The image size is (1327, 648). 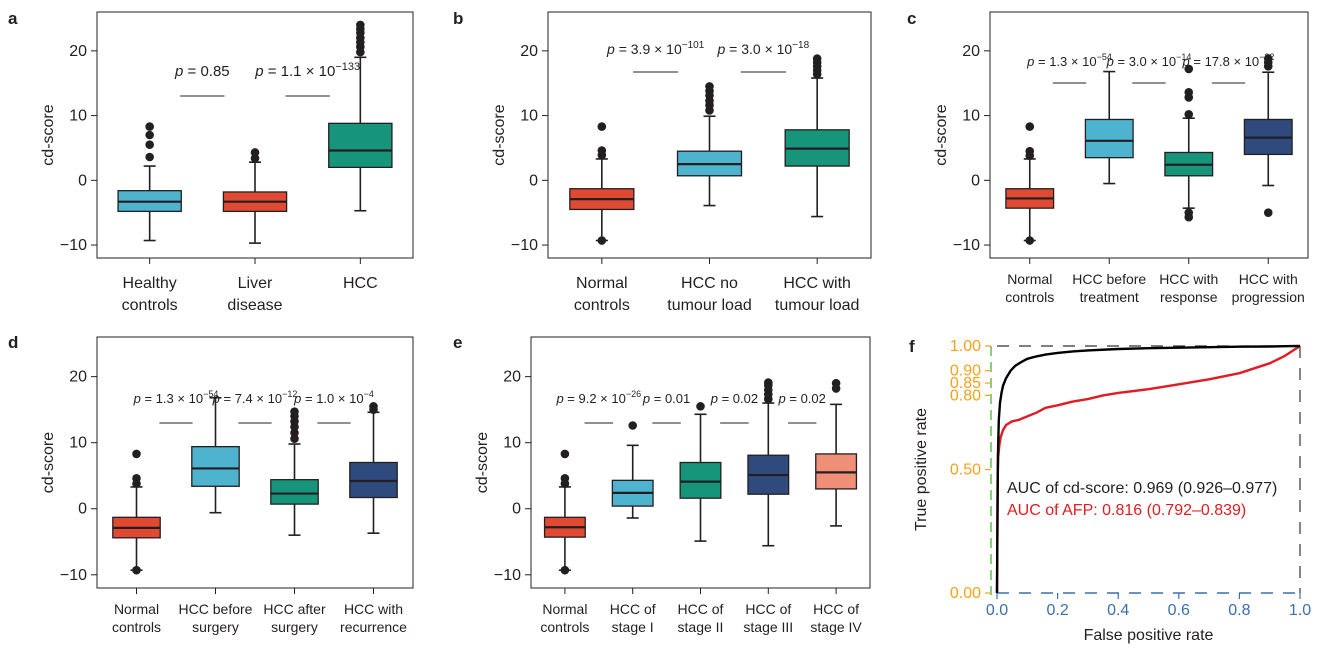 What do you see at coordinates (307, 70) in the screenshot?
I see `p-value-label: p = 1.1 × 10−133` at bounding box center [307, 70].